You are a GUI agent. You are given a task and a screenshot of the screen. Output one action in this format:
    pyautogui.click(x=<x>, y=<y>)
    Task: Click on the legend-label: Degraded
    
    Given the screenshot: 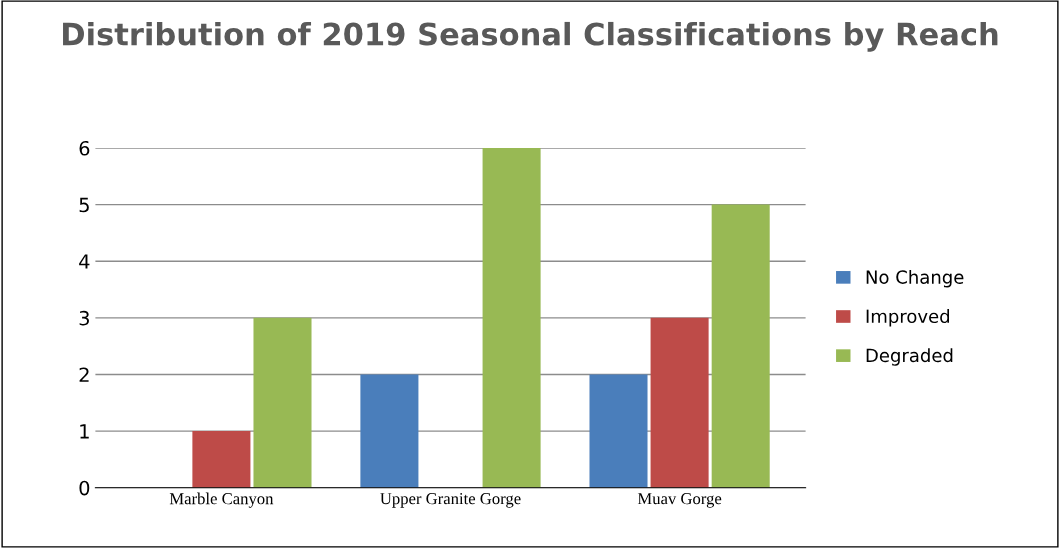 What is the action you would take?
    pyautogui.click(x=909, y=357)
    